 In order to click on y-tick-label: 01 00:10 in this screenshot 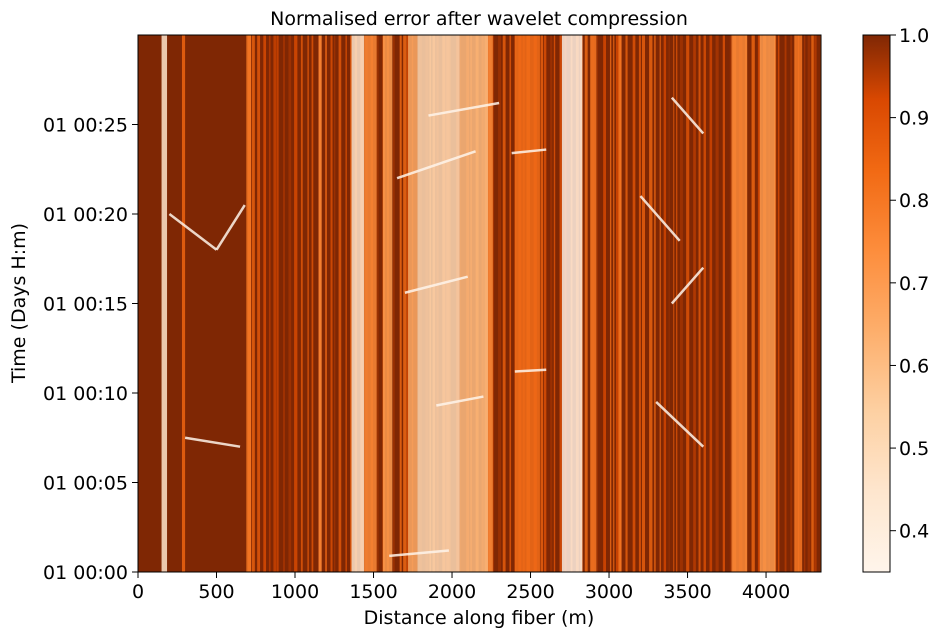, I will do `click(85, 394)`.